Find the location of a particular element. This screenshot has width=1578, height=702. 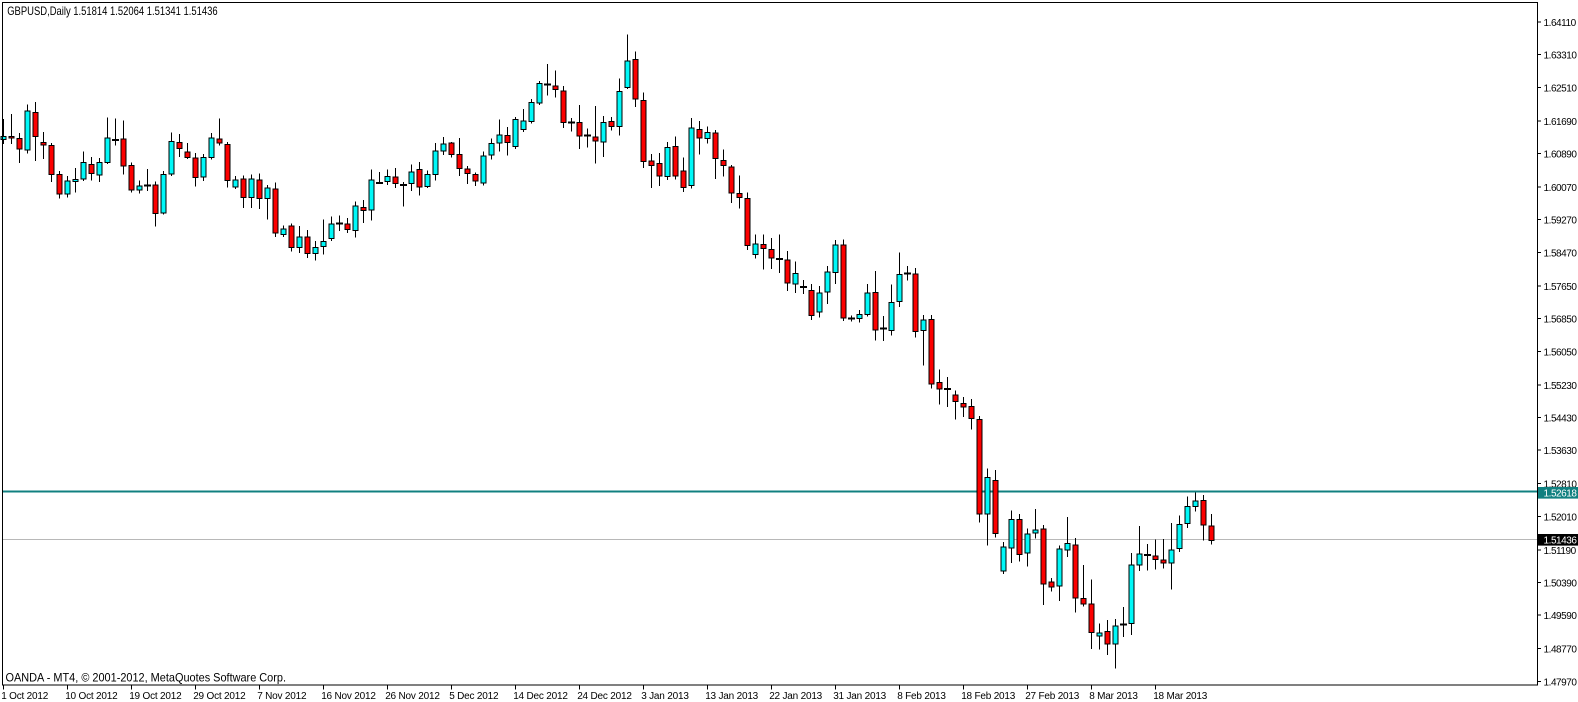

svg-text: 18 Mar 2013 is located at coordinates (1180, 696).